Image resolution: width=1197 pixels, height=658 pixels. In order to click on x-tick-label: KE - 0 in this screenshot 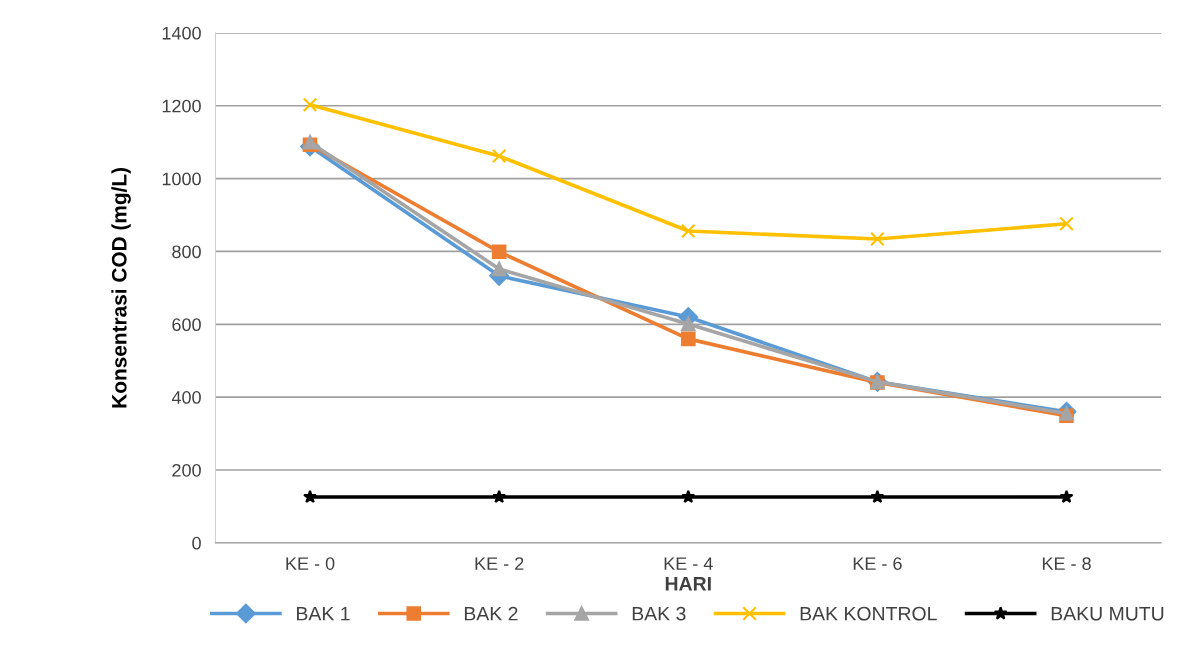, I will do `click(310, 563)`.